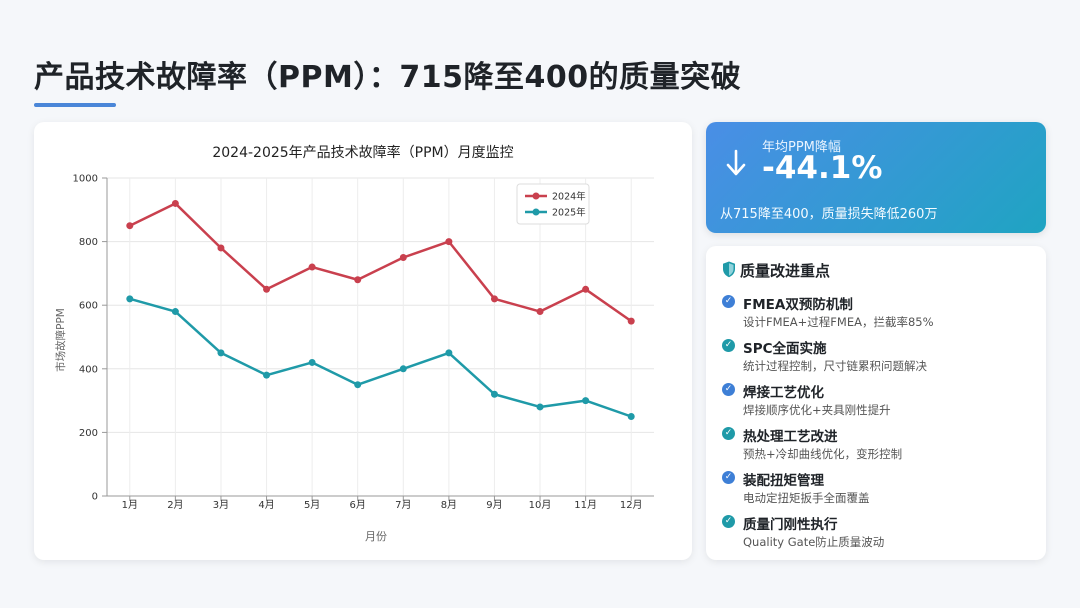 This screenshot has height=608, width=1080. What do you see at coordinates (817, 410) in the screenshot?
I see `quality-focus-item-desc: 焊接顺序优化+夹具刚性提升` at bounding box center [817, 410].